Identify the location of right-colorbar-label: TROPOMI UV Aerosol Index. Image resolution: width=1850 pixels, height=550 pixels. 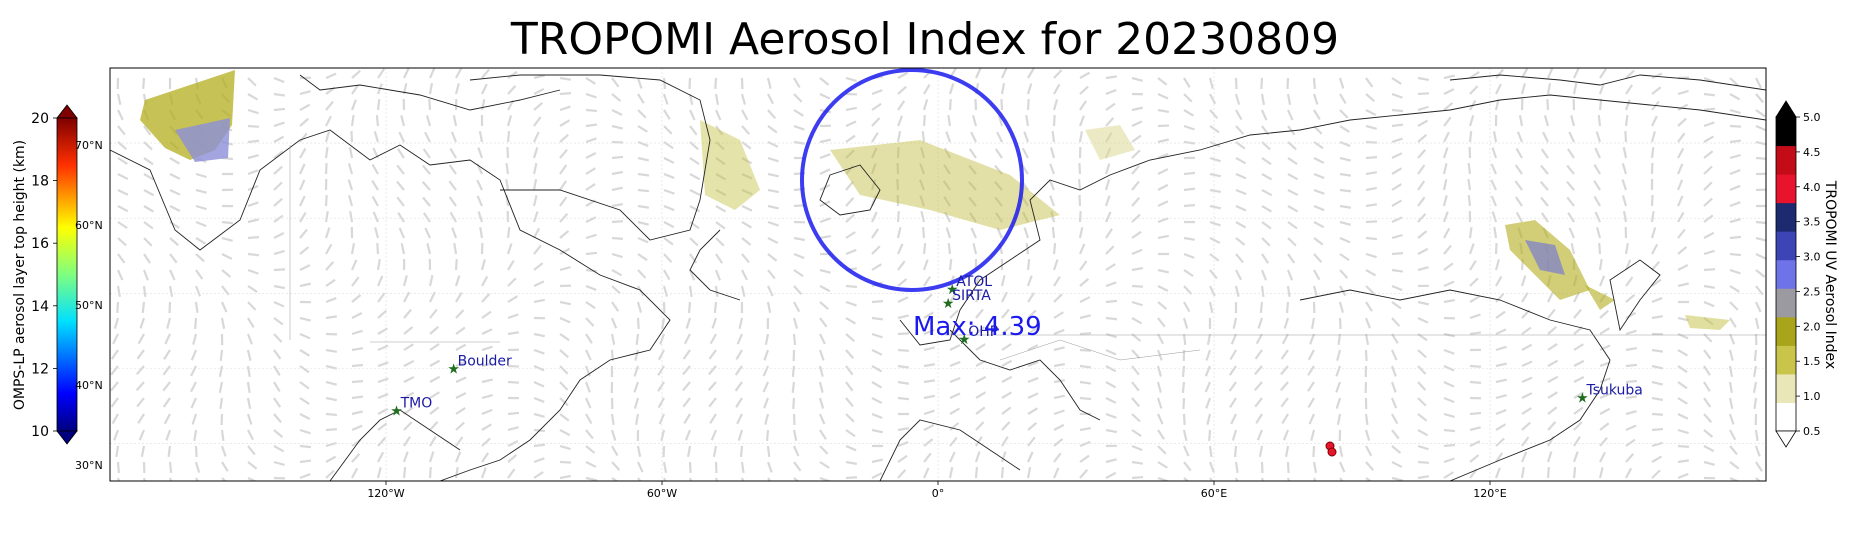
(1830, 274).